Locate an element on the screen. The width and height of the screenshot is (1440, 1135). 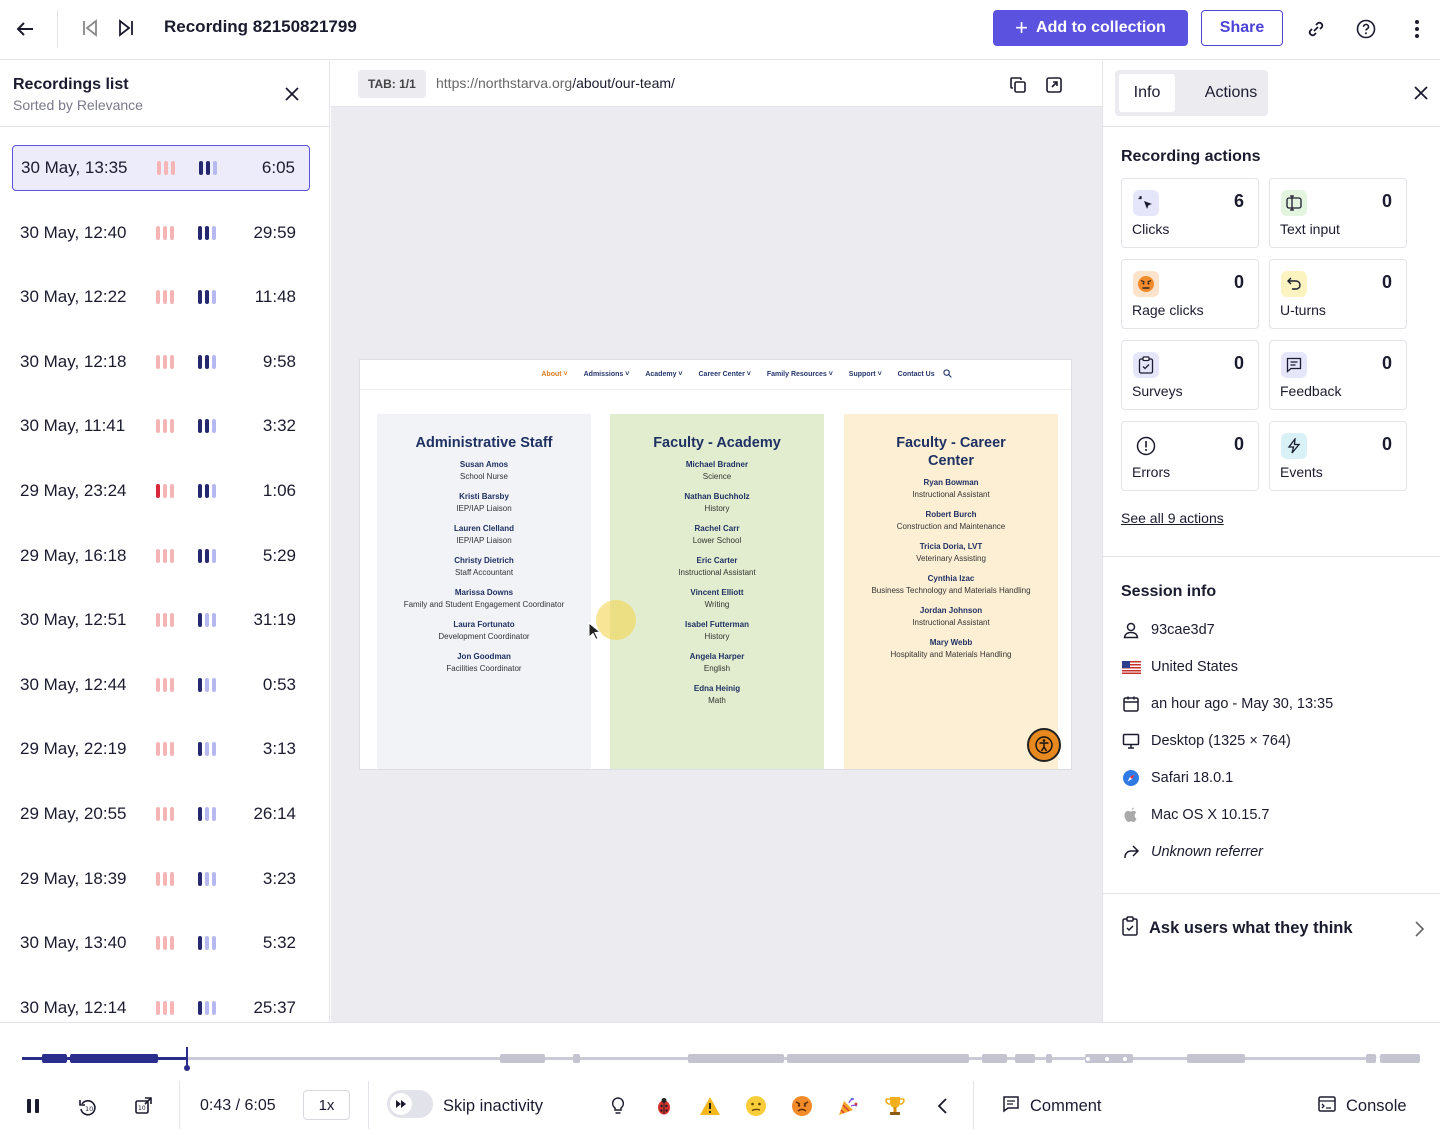
rewind-10-icon: 10 is located at coordinates (88, 1106).